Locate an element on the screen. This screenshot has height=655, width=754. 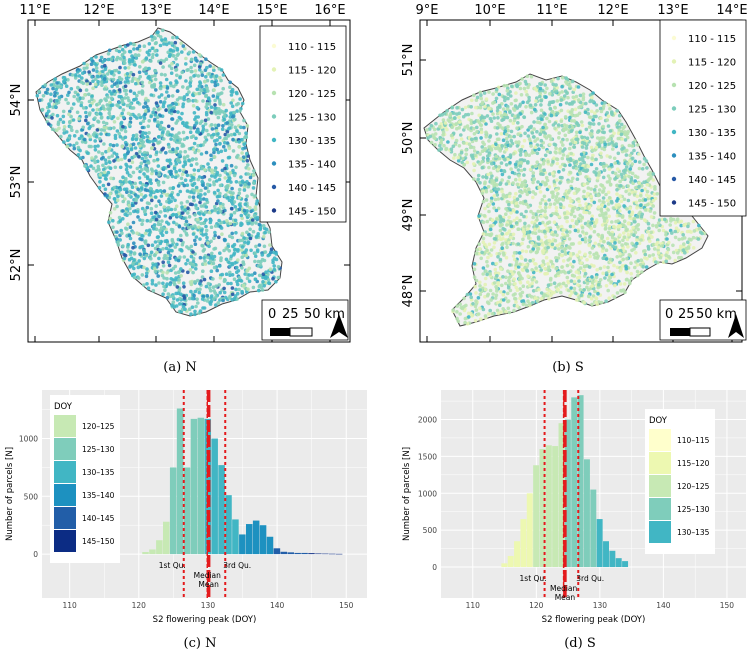
y-tick-label: 500 is located at coordinates (31, 496).